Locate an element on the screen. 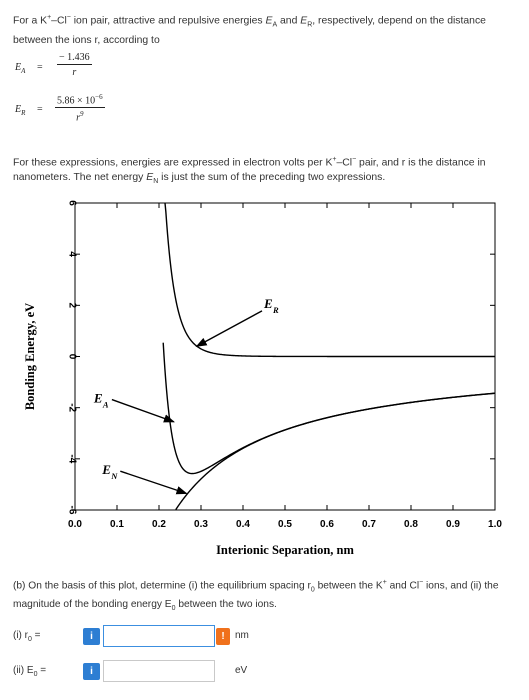 Image resolution: width=529 pixels, height=700 pixels. e0-label: (ii) E0 = is located at coordinates (30, 671).